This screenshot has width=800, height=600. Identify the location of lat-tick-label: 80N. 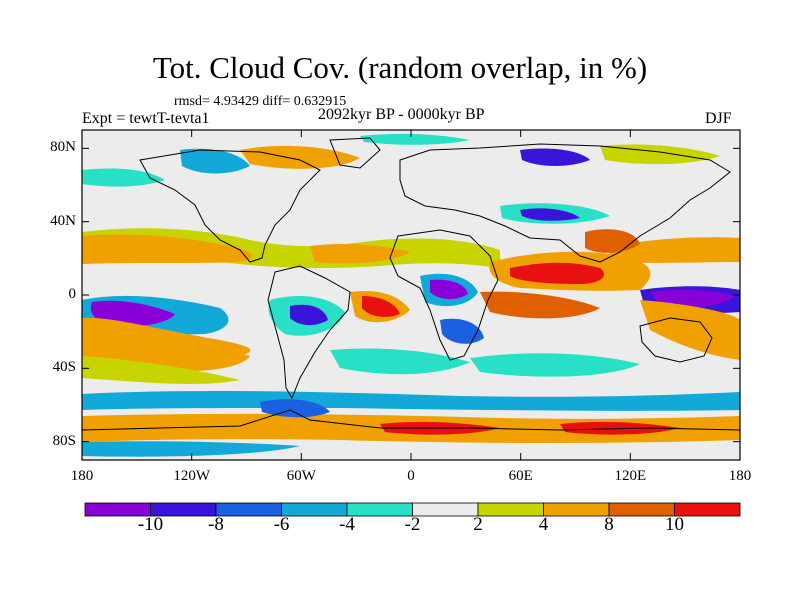
(63, 147).